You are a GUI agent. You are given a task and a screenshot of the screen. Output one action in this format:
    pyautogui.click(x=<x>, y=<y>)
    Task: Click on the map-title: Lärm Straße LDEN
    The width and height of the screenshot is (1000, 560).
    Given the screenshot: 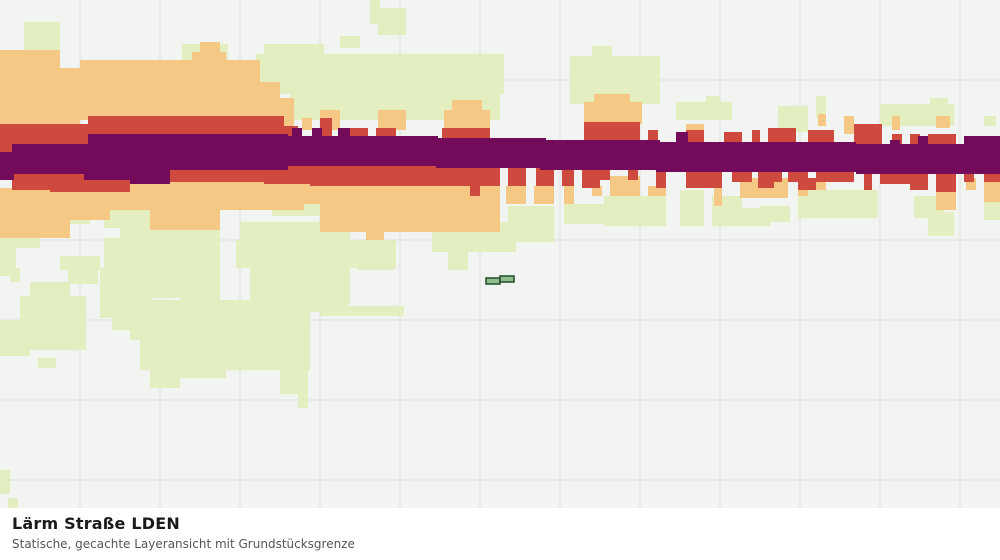 What is the action you would take?
    pyautogui.click(x=96, y=523)
    